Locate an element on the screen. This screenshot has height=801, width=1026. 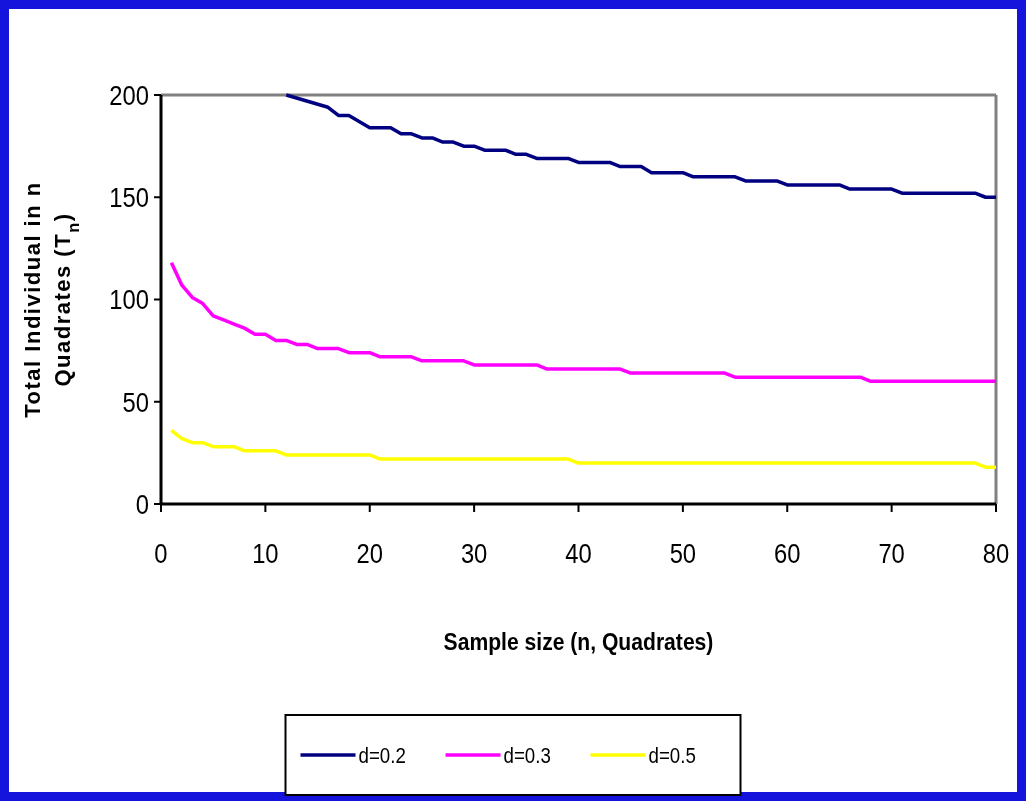
x-tick-label: 60 is located at coordinates (787, 553).